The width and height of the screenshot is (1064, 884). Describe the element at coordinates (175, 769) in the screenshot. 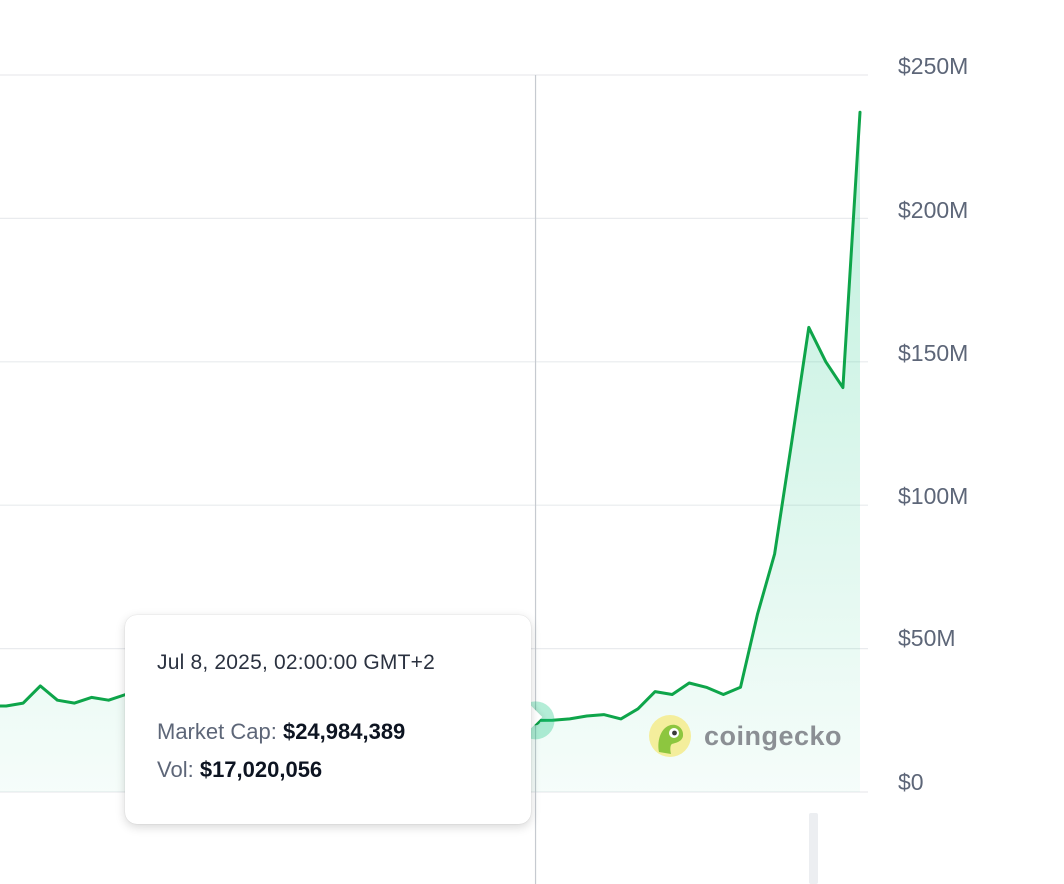

I see `volume-label: Vol:` at that location.